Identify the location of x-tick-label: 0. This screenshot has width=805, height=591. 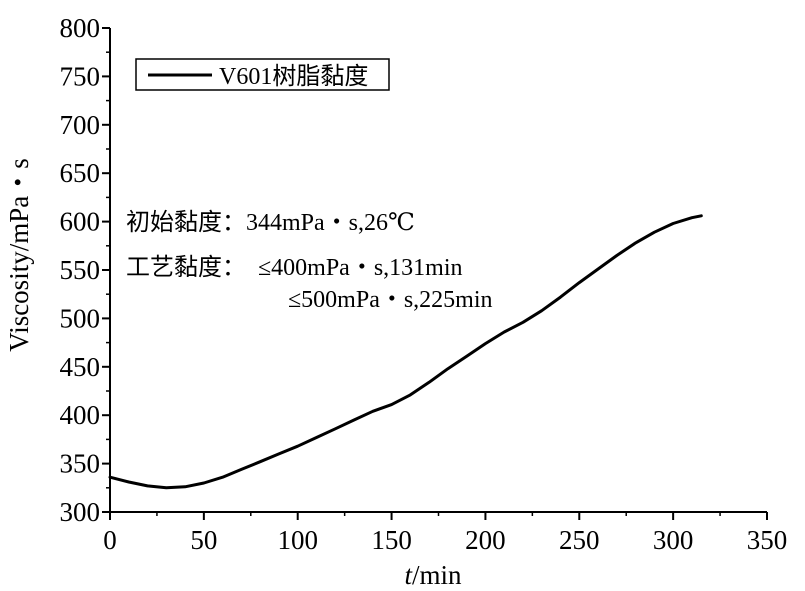
(110, 540).